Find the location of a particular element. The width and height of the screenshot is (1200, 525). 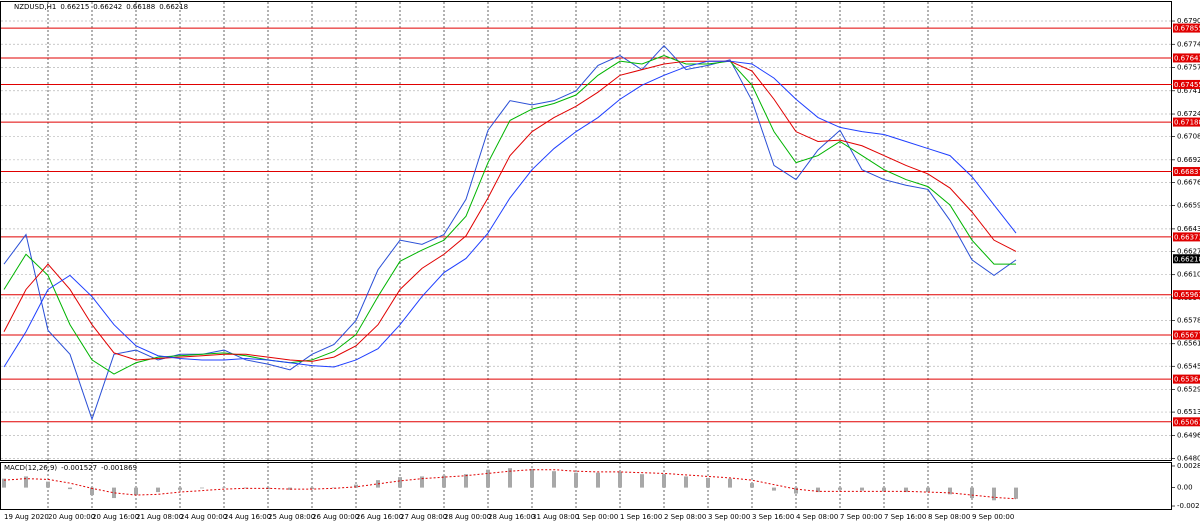

x-tick-label: 28 Aug 00:00 is located at coordinates (467, 517).